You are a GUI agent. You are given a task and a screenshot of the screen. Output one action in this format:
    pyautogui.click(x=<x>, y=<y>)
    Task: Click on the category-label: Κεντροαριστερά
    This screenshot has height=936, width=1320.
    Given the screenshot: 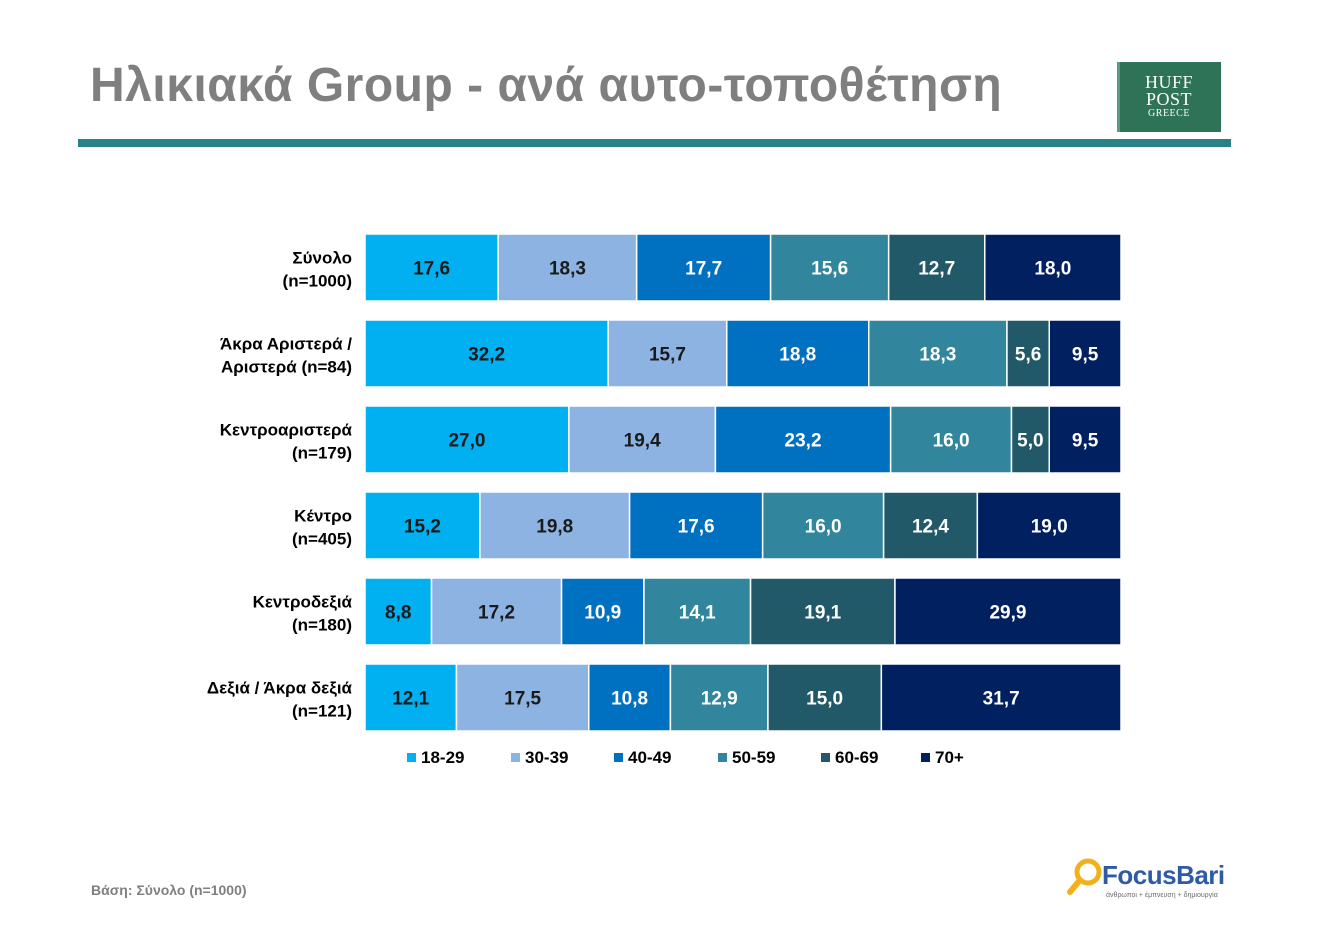 What is the action you would take?
    pyautogui.click(x=286, y=430)
    